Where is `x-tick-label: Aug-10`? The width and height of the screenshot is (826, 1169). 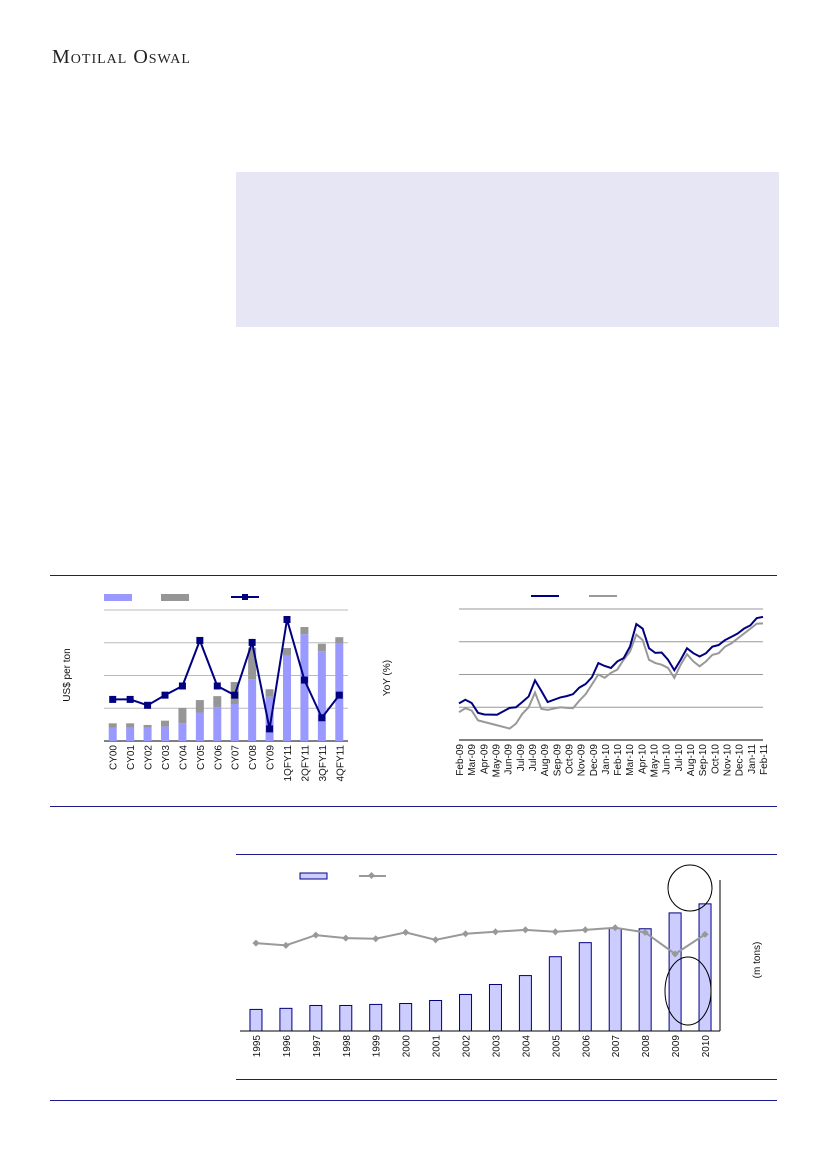
x-tick-label: Aug-10 is located at coordinates (691, 760).